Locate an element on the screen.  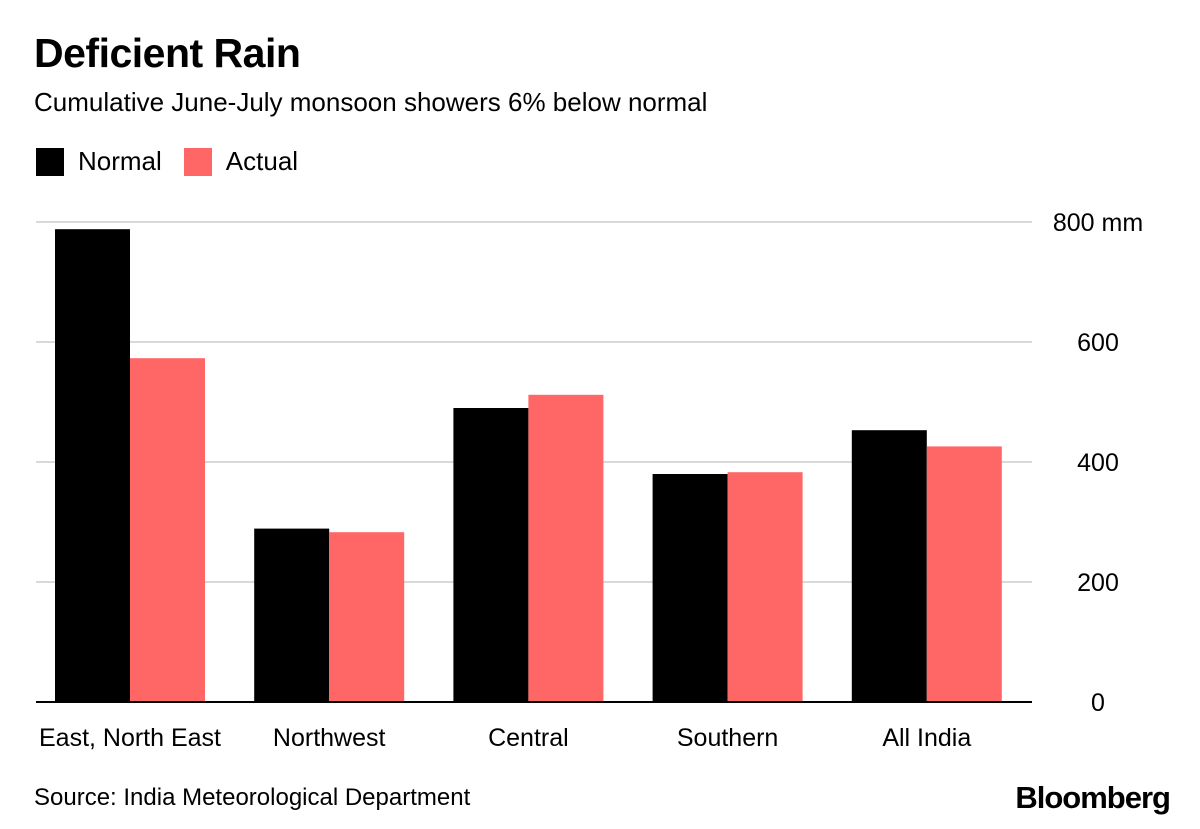
source-note: Source: India Meteorological Department is located at coordinates (252, 797).